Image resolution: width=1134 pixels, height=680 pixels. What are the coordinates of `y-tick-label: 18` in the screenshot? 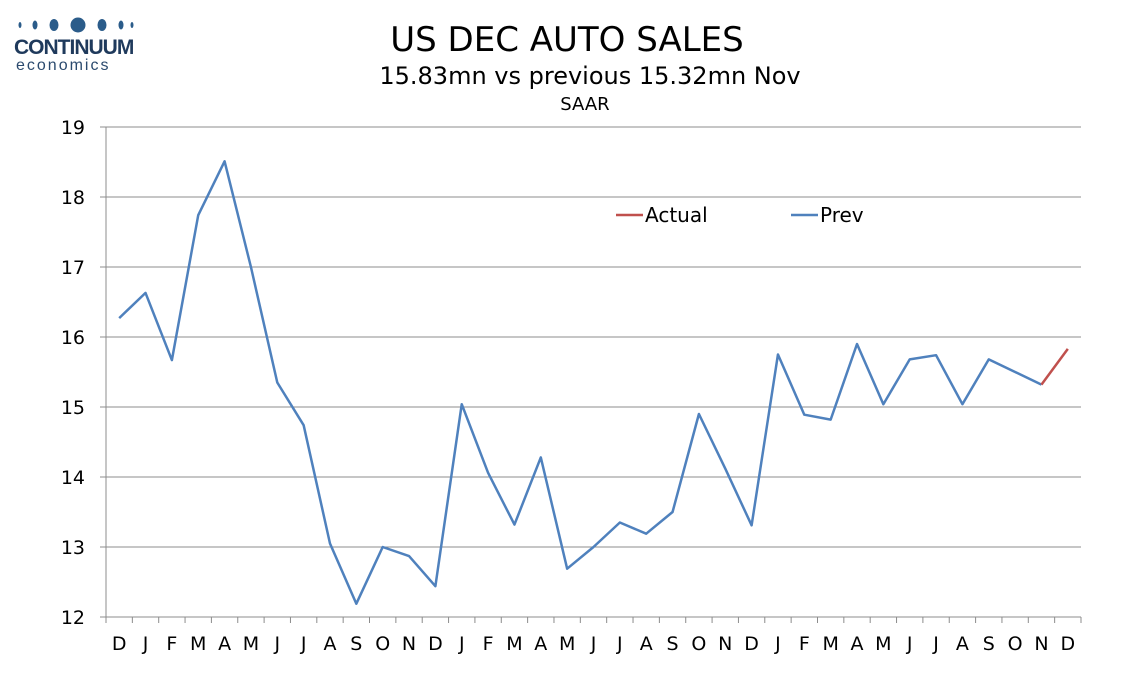 It's located at (73, 198).